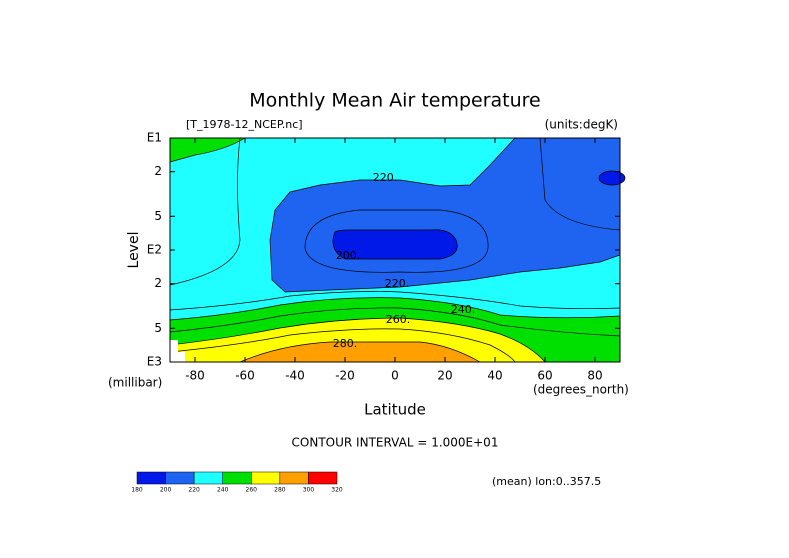 The width and height of the screenshot is (789, 558). What do you see at coordinates (345, 343) in the screenshot?
I see `contour-label: 280.` at bounding box center [345, 343].